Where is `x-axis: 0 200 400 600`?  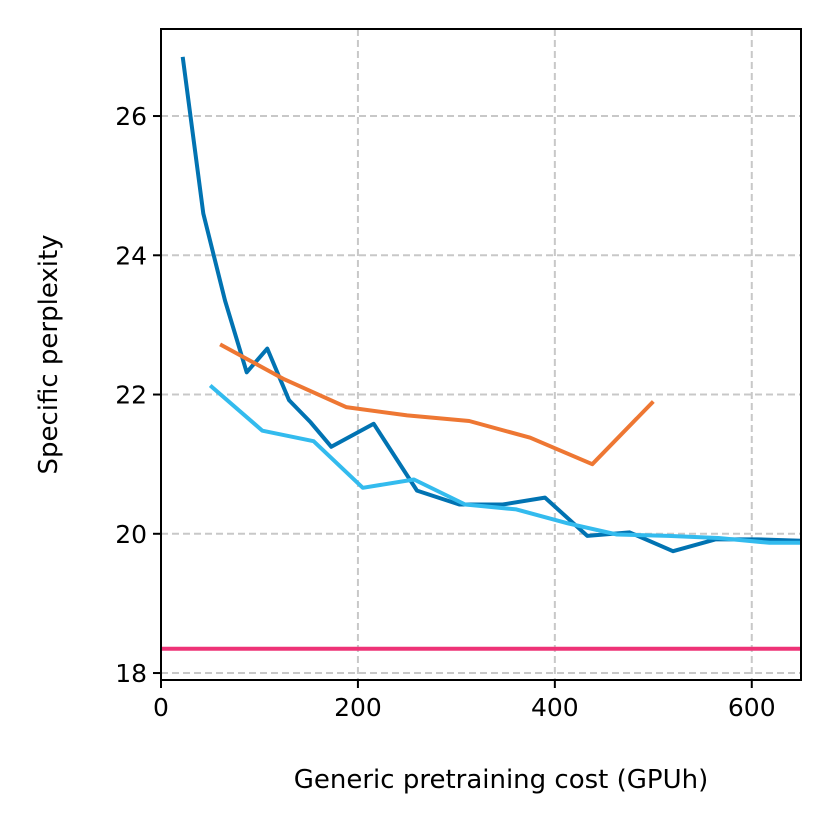 x-axis: 0 200 400 600 is located at coordinates (464, 701).